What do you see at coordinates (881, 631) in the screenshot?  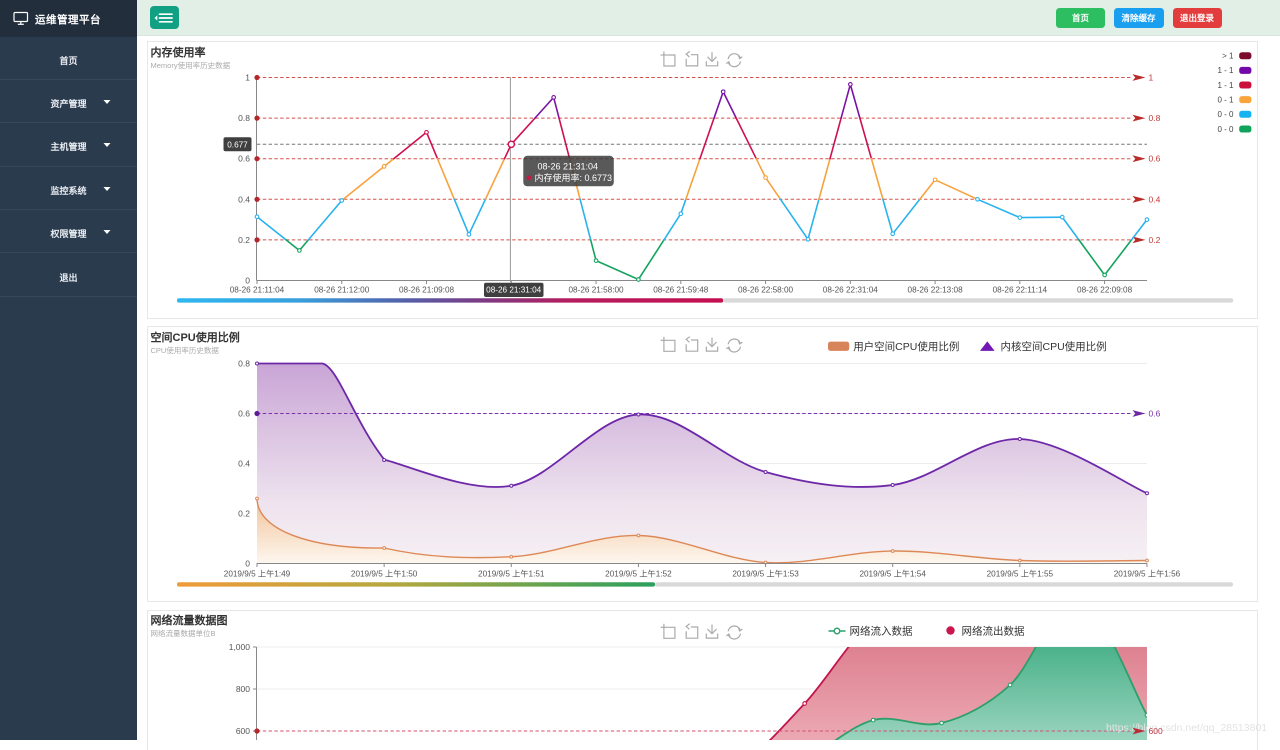 I see `svg-text: 网络流入数据` at bounding box center [881, 631].